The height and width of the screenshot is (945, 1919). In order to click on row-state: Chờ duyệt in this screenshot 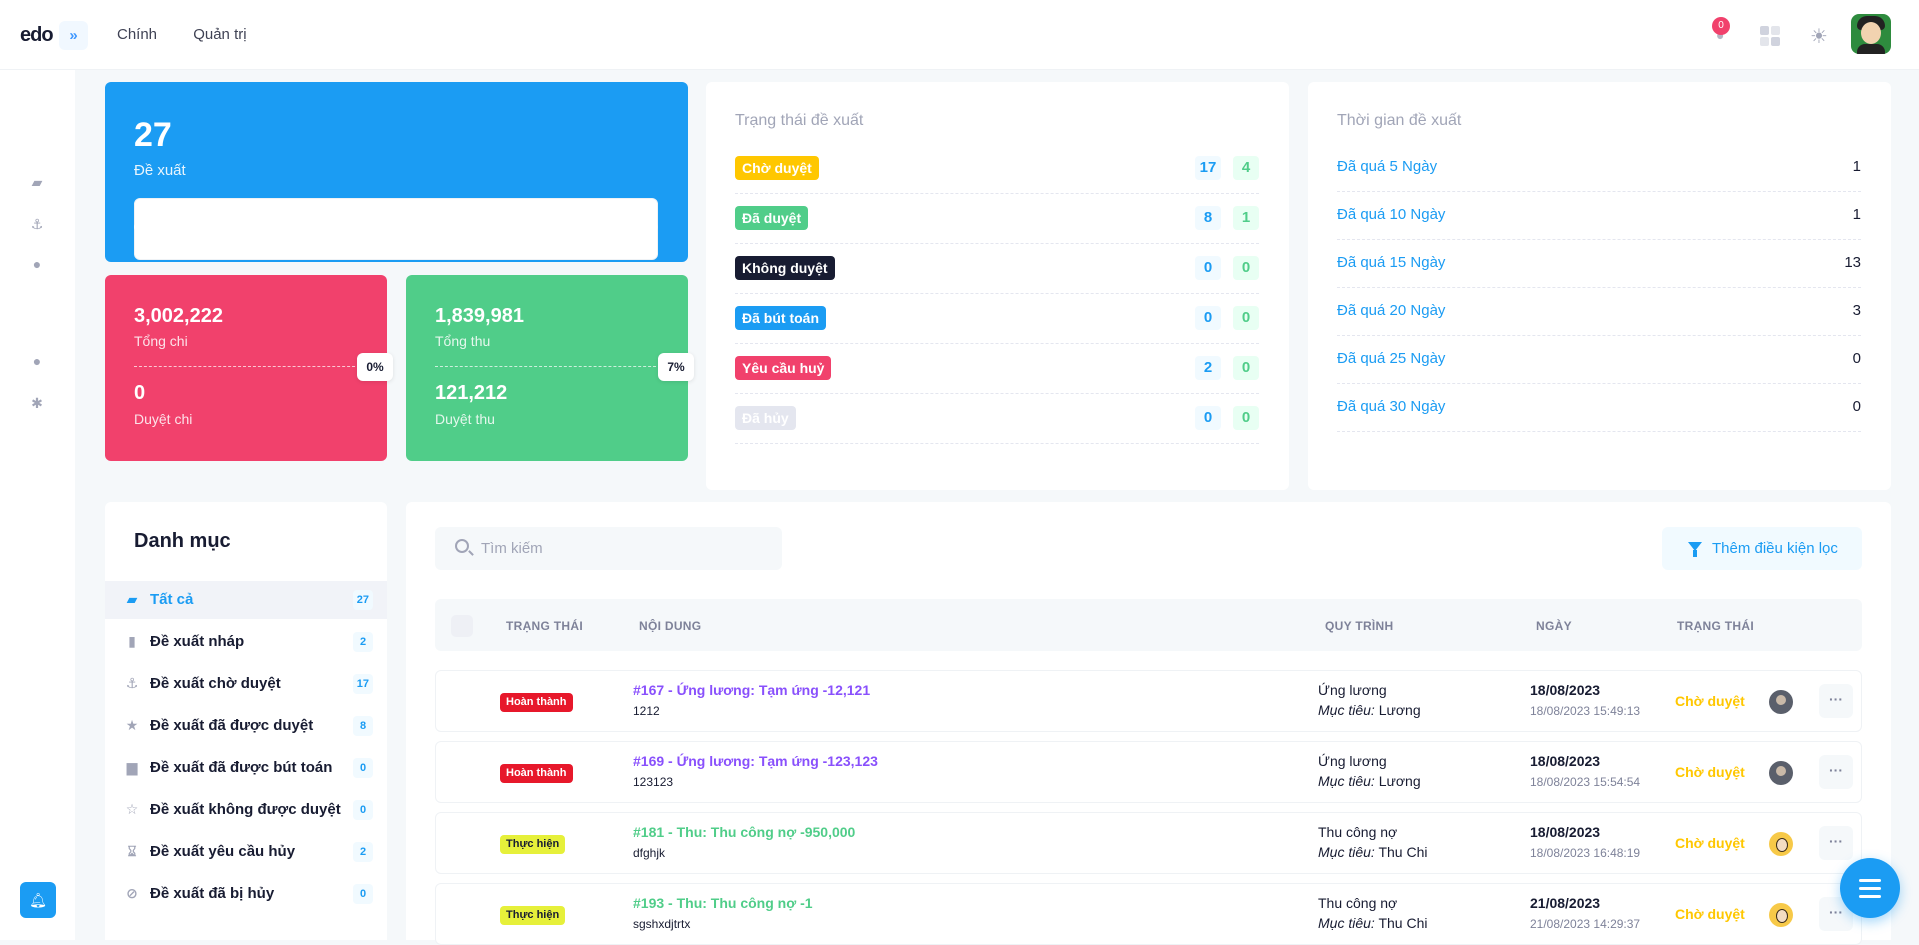, I will do `click(1710, 914)`.